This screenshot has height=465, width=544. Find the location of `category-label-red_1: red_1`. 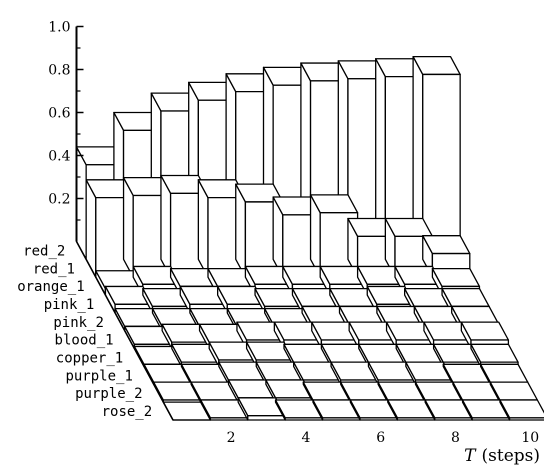

category-label-red_1: red_1 is located at coordinates (54, 269).